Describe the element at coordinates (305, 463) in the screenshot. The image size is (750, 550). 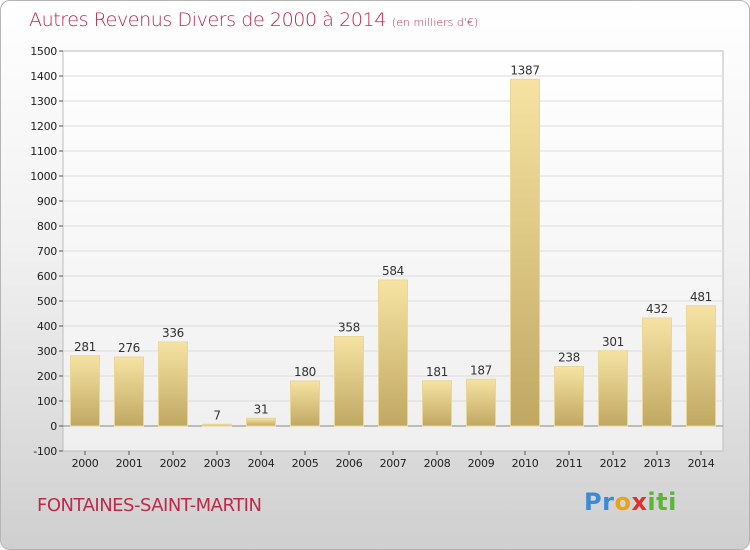
I see `x-tick-label-2005: 2005` at that location.